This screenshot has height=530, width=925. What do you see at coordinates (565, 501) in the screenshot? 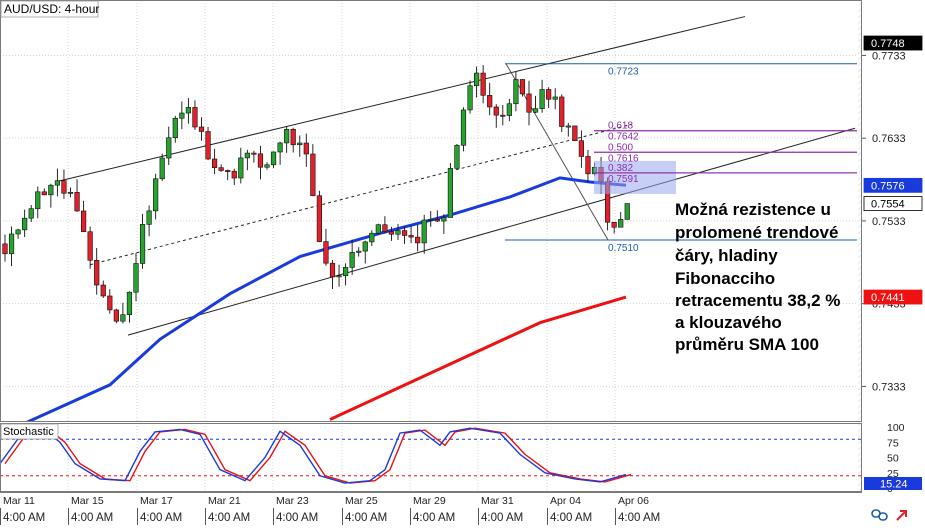
I see `x-axis-date-label: Apr 04` at bounding box center [565, 501].